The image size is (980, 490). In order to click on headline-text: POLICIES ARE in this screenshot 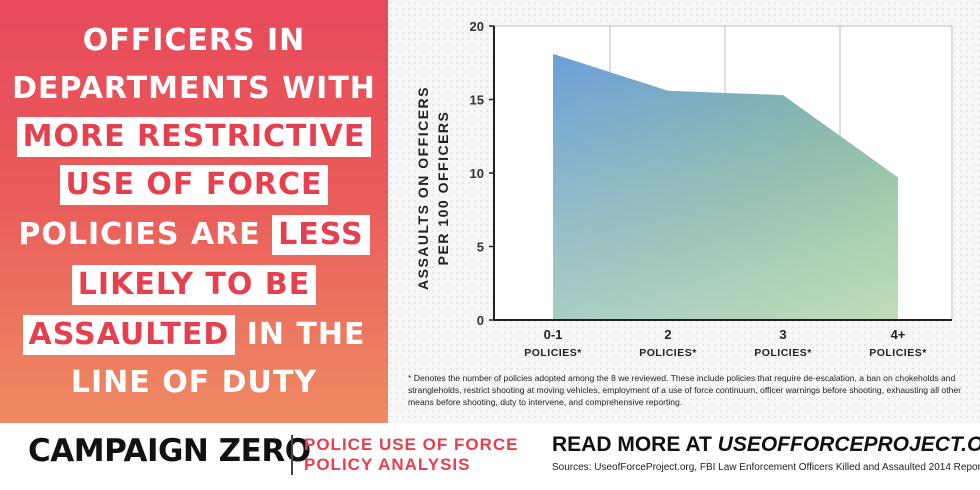, I will do `click(145, 234)`.